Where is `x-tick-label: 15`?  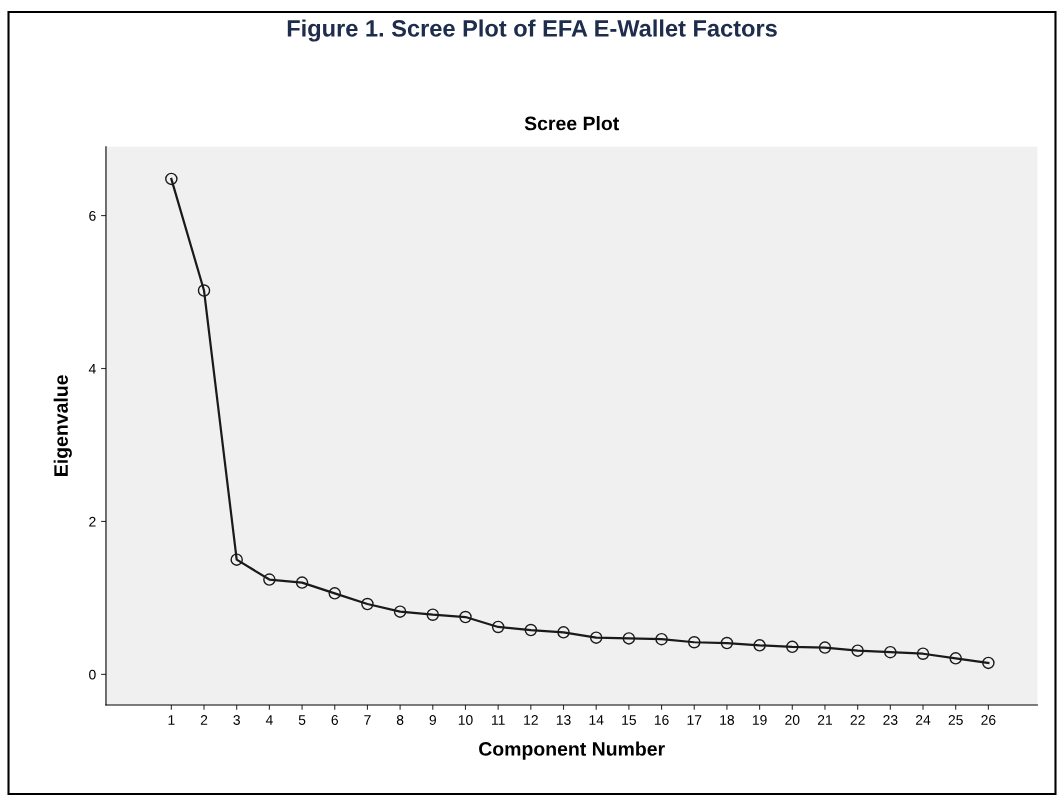 x-tick-label: 15 is located at coordinates (629, 720).